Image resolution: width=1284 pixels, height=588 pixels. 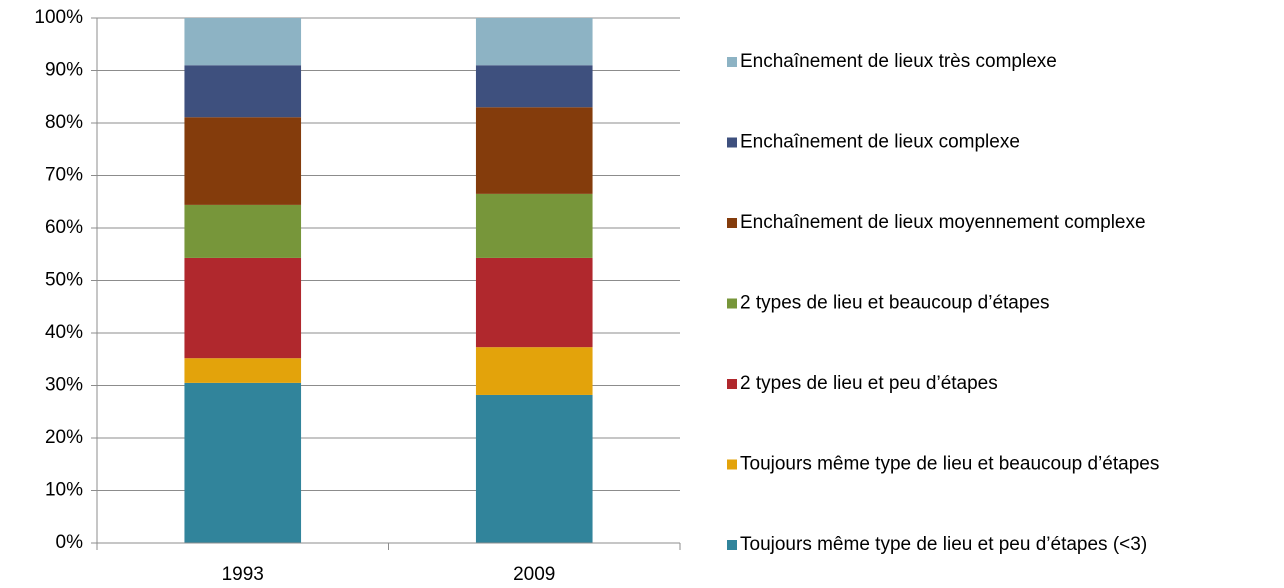 I want to click on legend-label: 2 types de lieu et peu d’étapes, so click(x=869, y=383).